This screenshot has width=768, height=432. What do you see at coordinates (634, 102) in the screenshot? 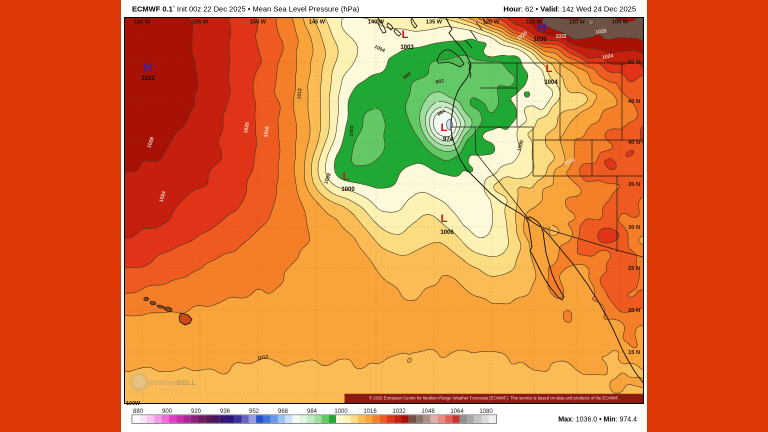
I see `svg-text: 45 N` at bounding box center [634, 102].